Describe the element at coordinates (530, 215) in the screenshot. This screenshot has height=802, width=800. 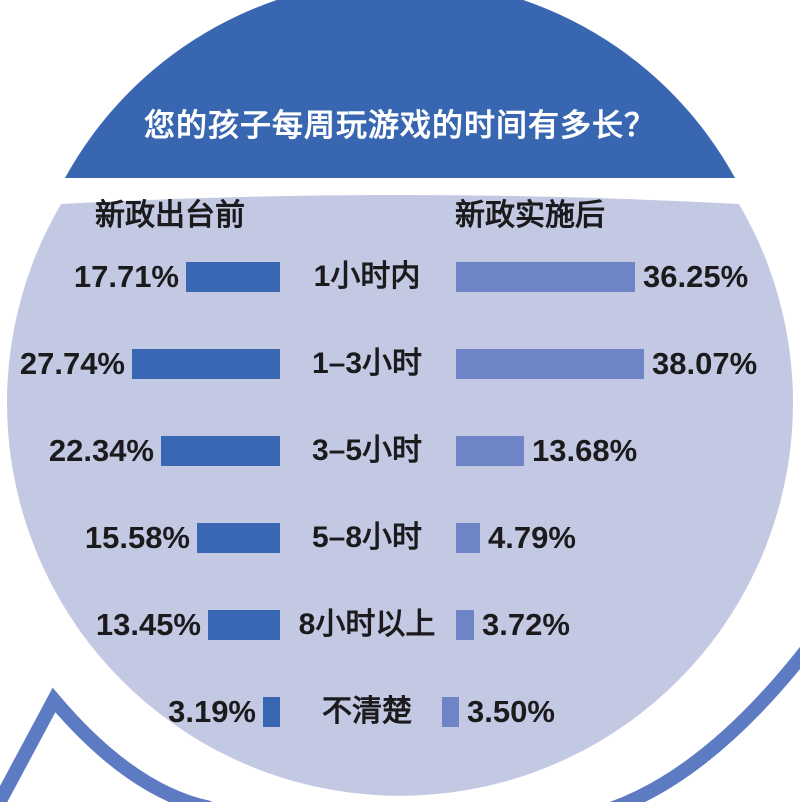
I see `column-header-after: 新政实施后` at that location.